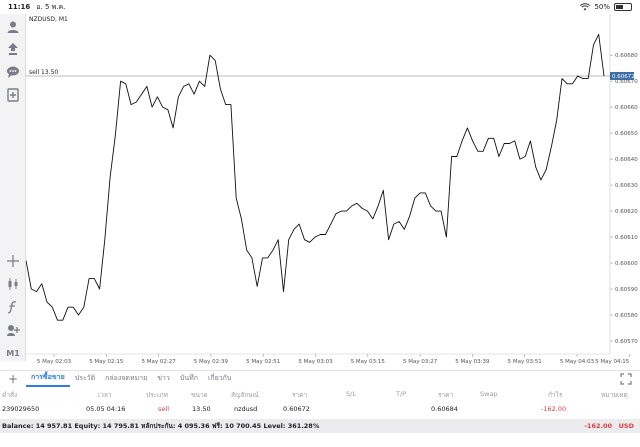  What do you see at coordinates (105, 395) in the screenshot?
I see `header-time: เวลา` at bounding box center [105, 395].